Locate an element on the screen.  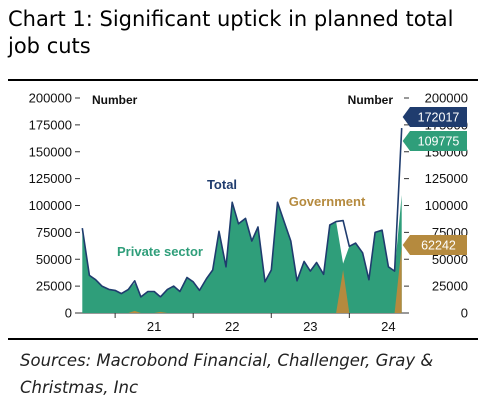
right-y-tick-label: 100000 is located at coordinates (446, 205).